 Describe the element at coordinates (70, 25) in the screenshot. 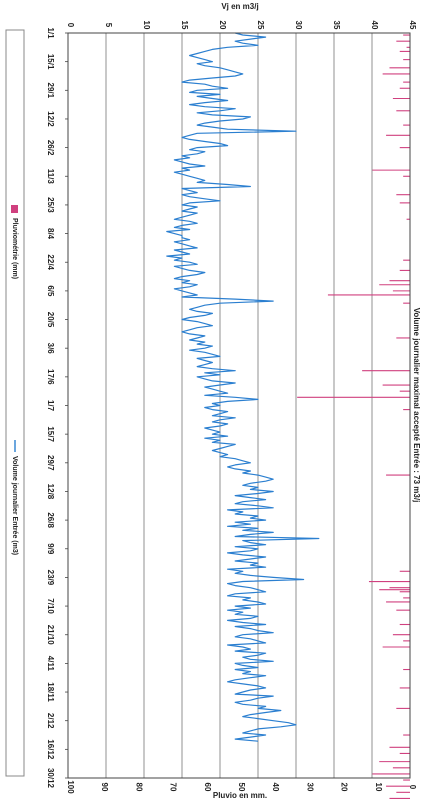

I see `volume-tick-label: 0` at that location.